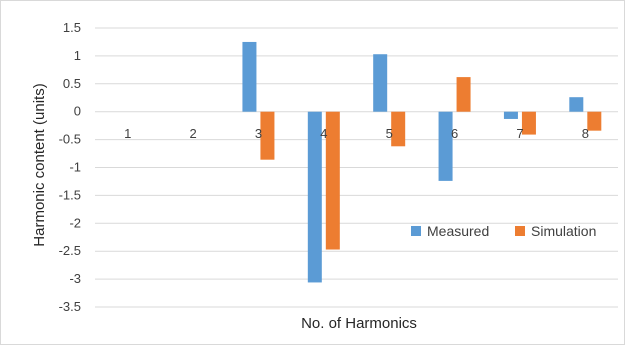 This screenshot has width=625, height=345. Describe the element at coordinates (75, 222) in the screenshot. I see `y-tick-label: -2` at that location.